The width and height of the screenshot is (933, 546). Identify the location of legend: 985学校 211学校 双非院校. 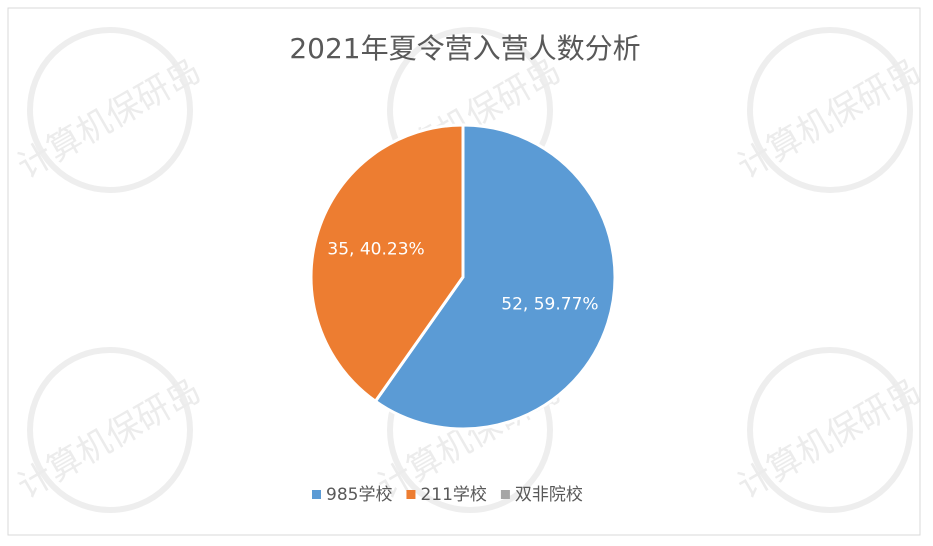
(447, 495).